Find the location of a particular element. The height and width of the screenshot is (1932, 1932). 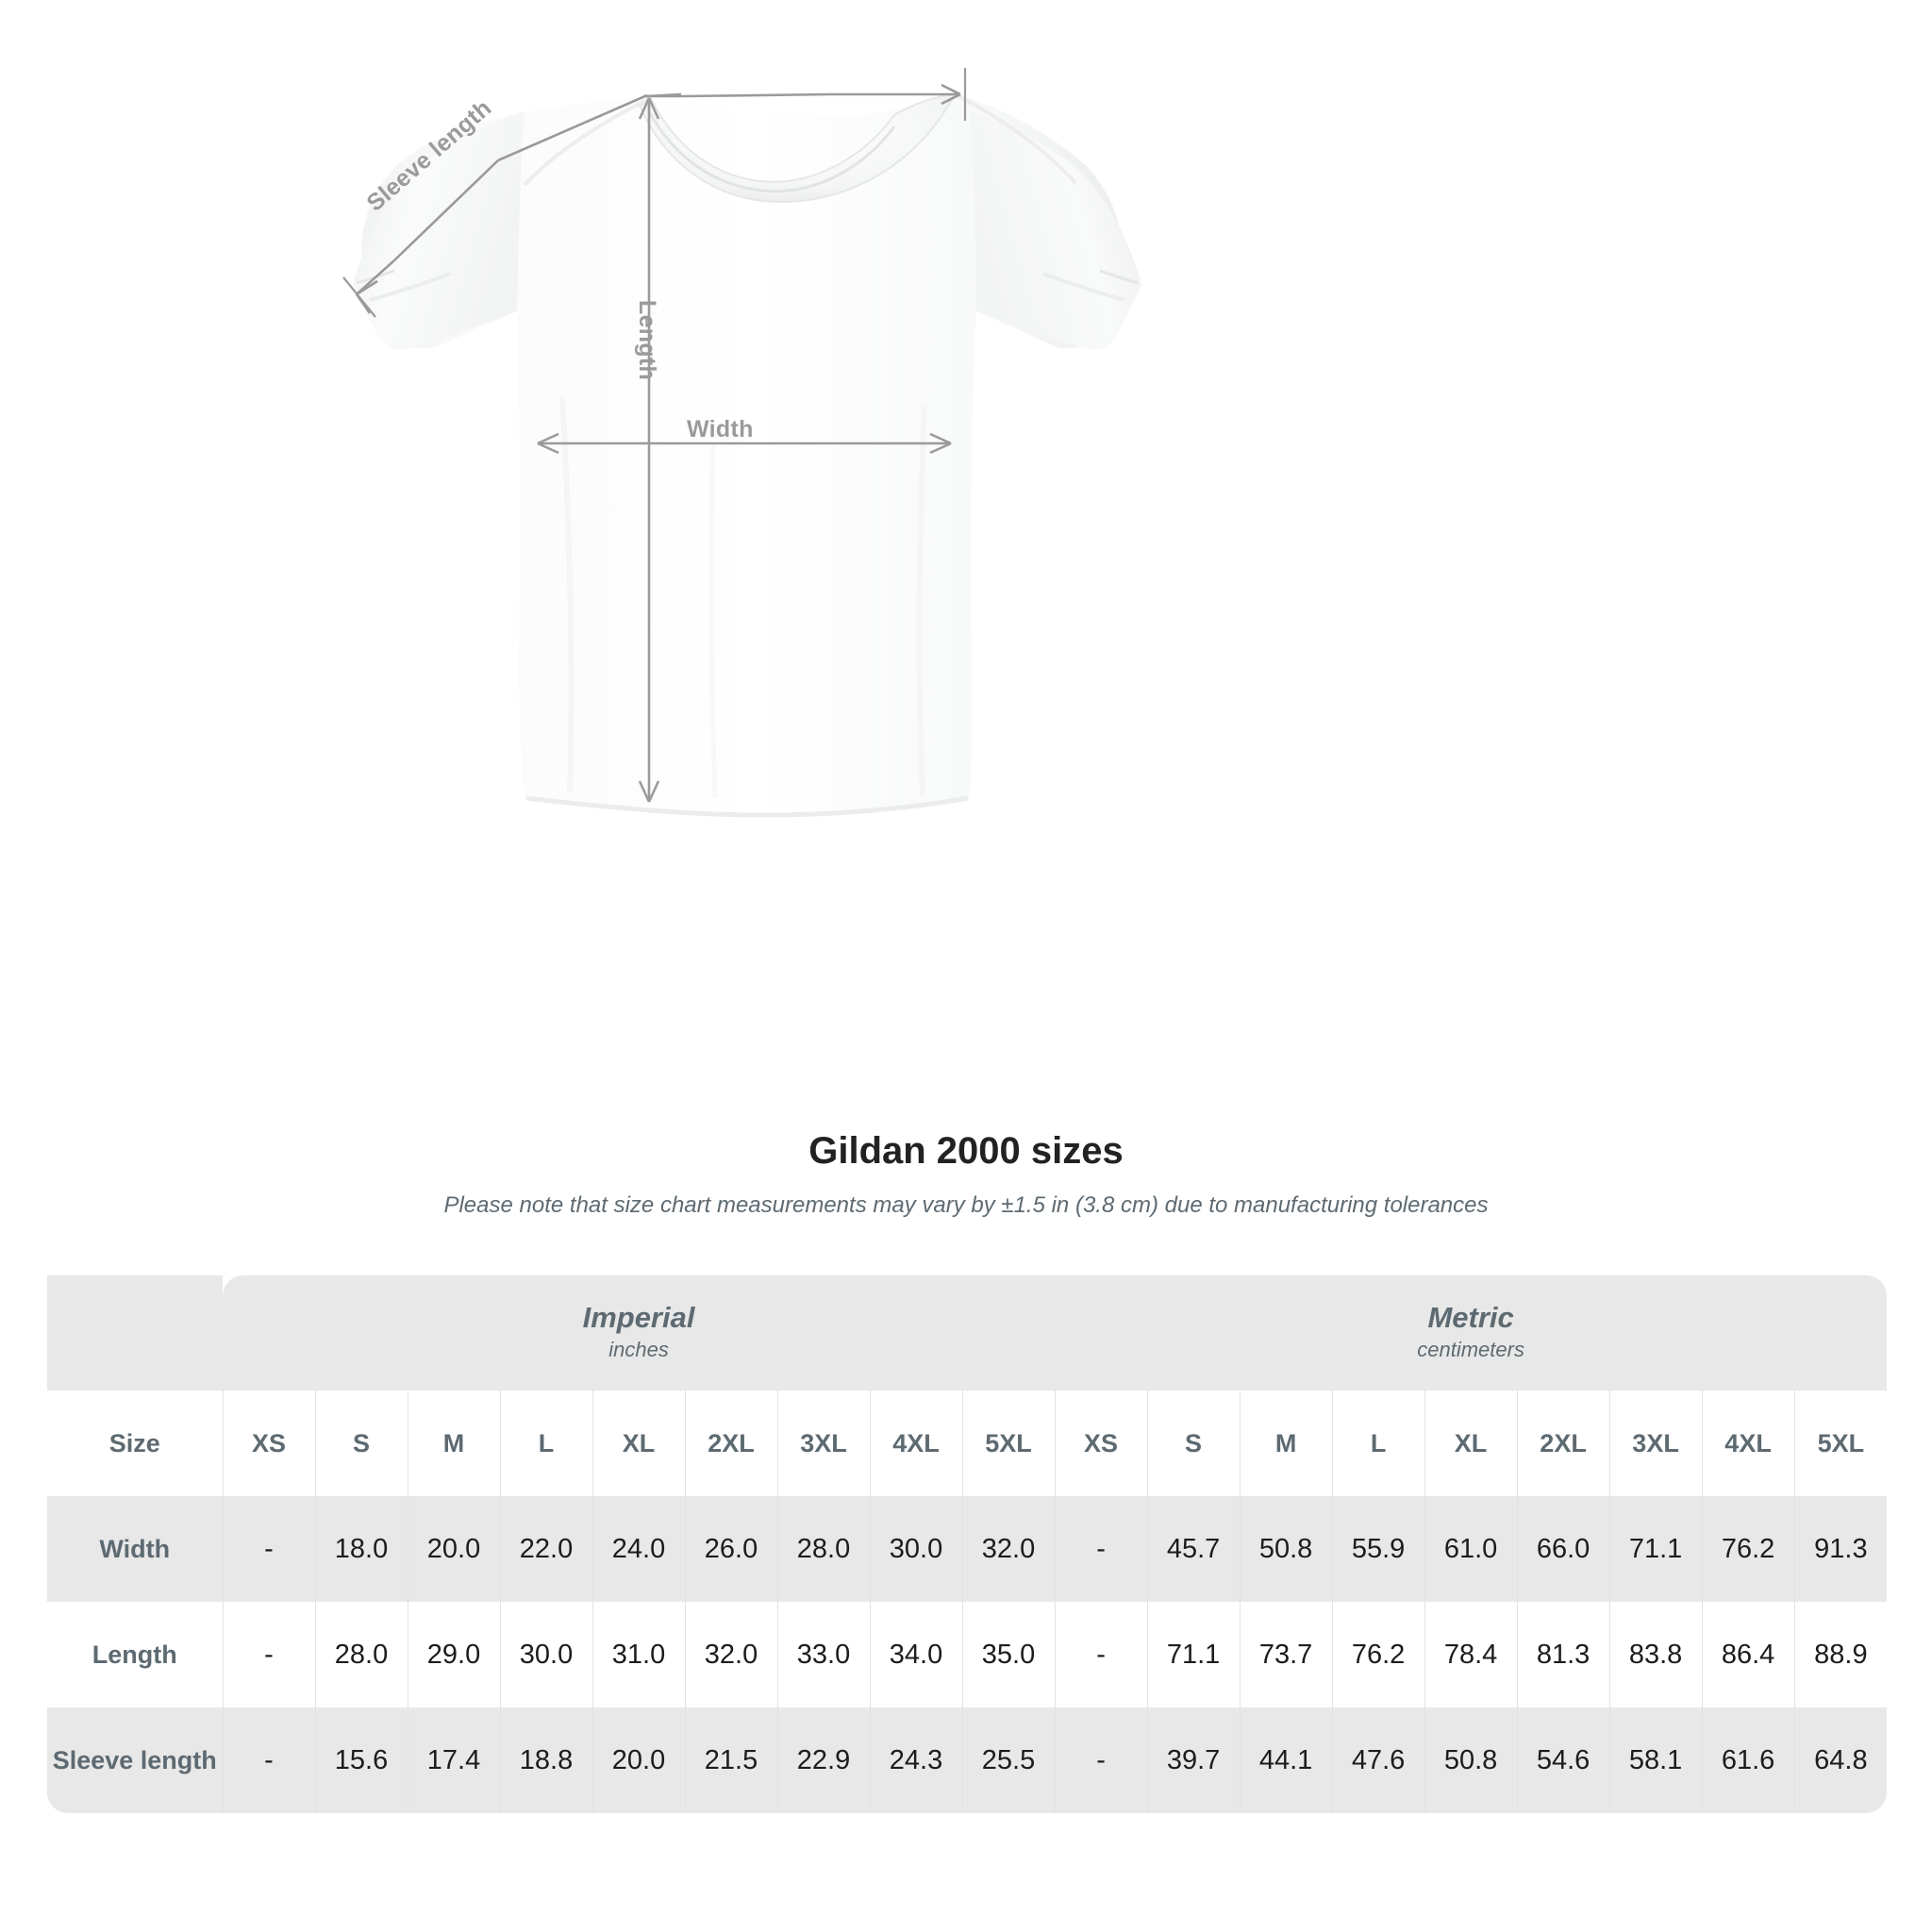

cell-length-imperial-xl: 31.0 is located at coordinates (638, 1655).